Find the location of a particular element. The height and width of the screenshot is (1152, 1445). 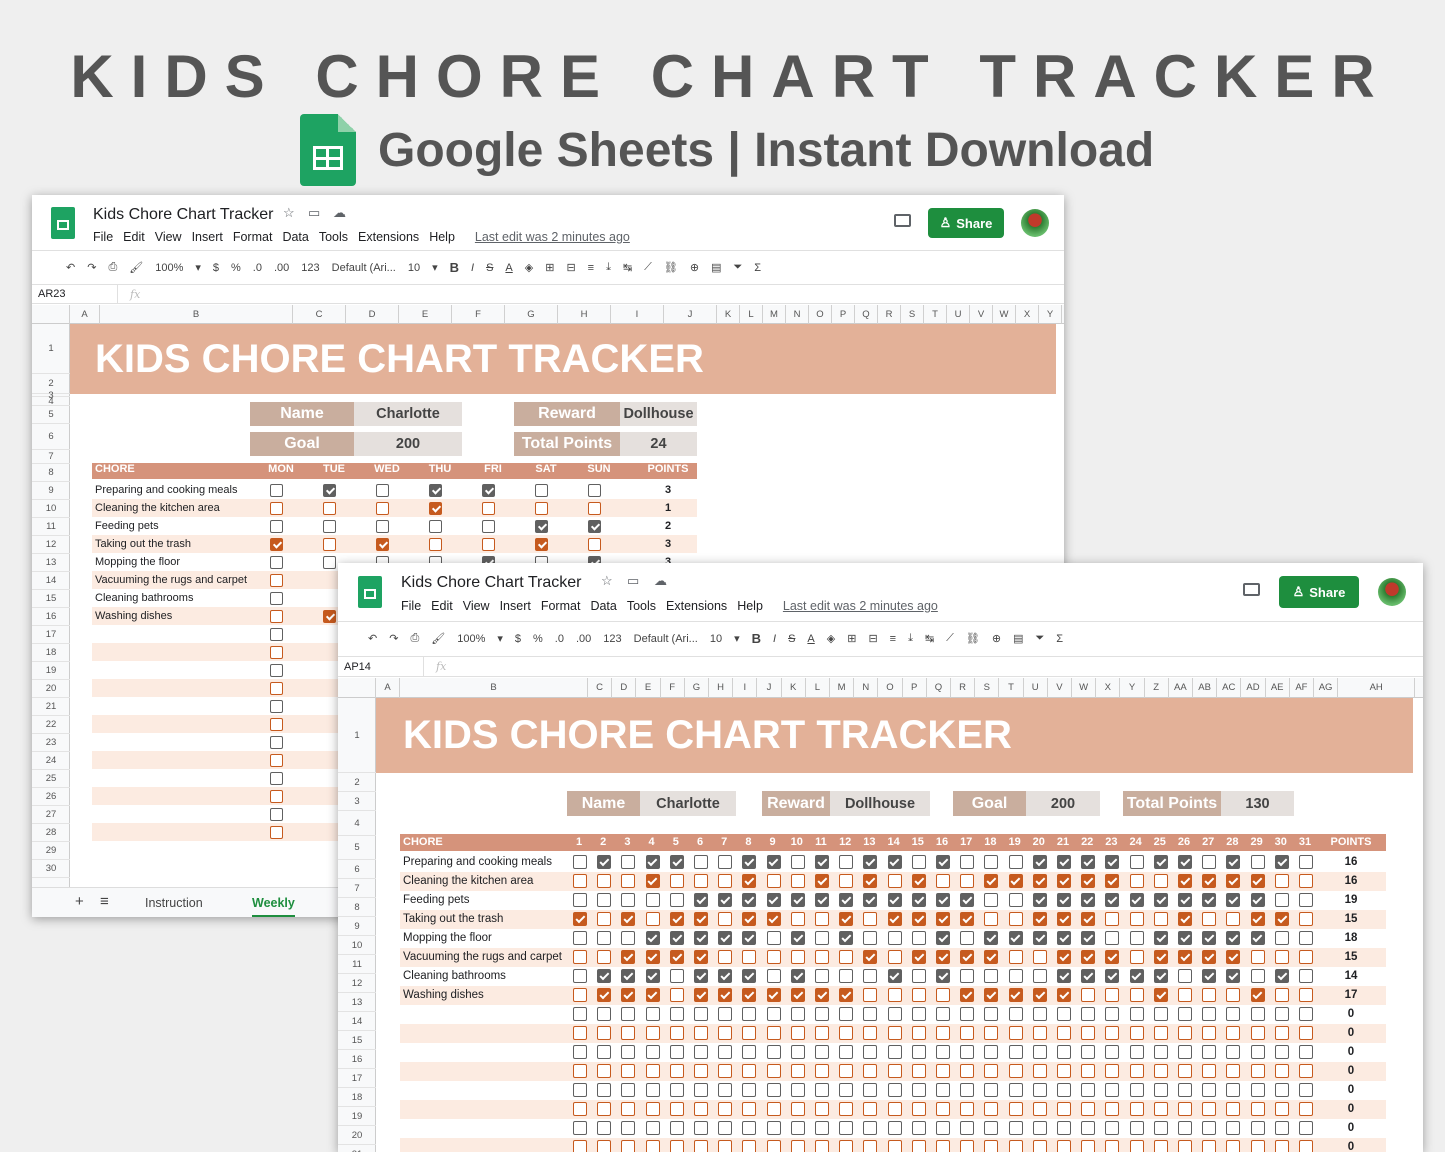

menu-help: Help is located at coordinates (750, 606).